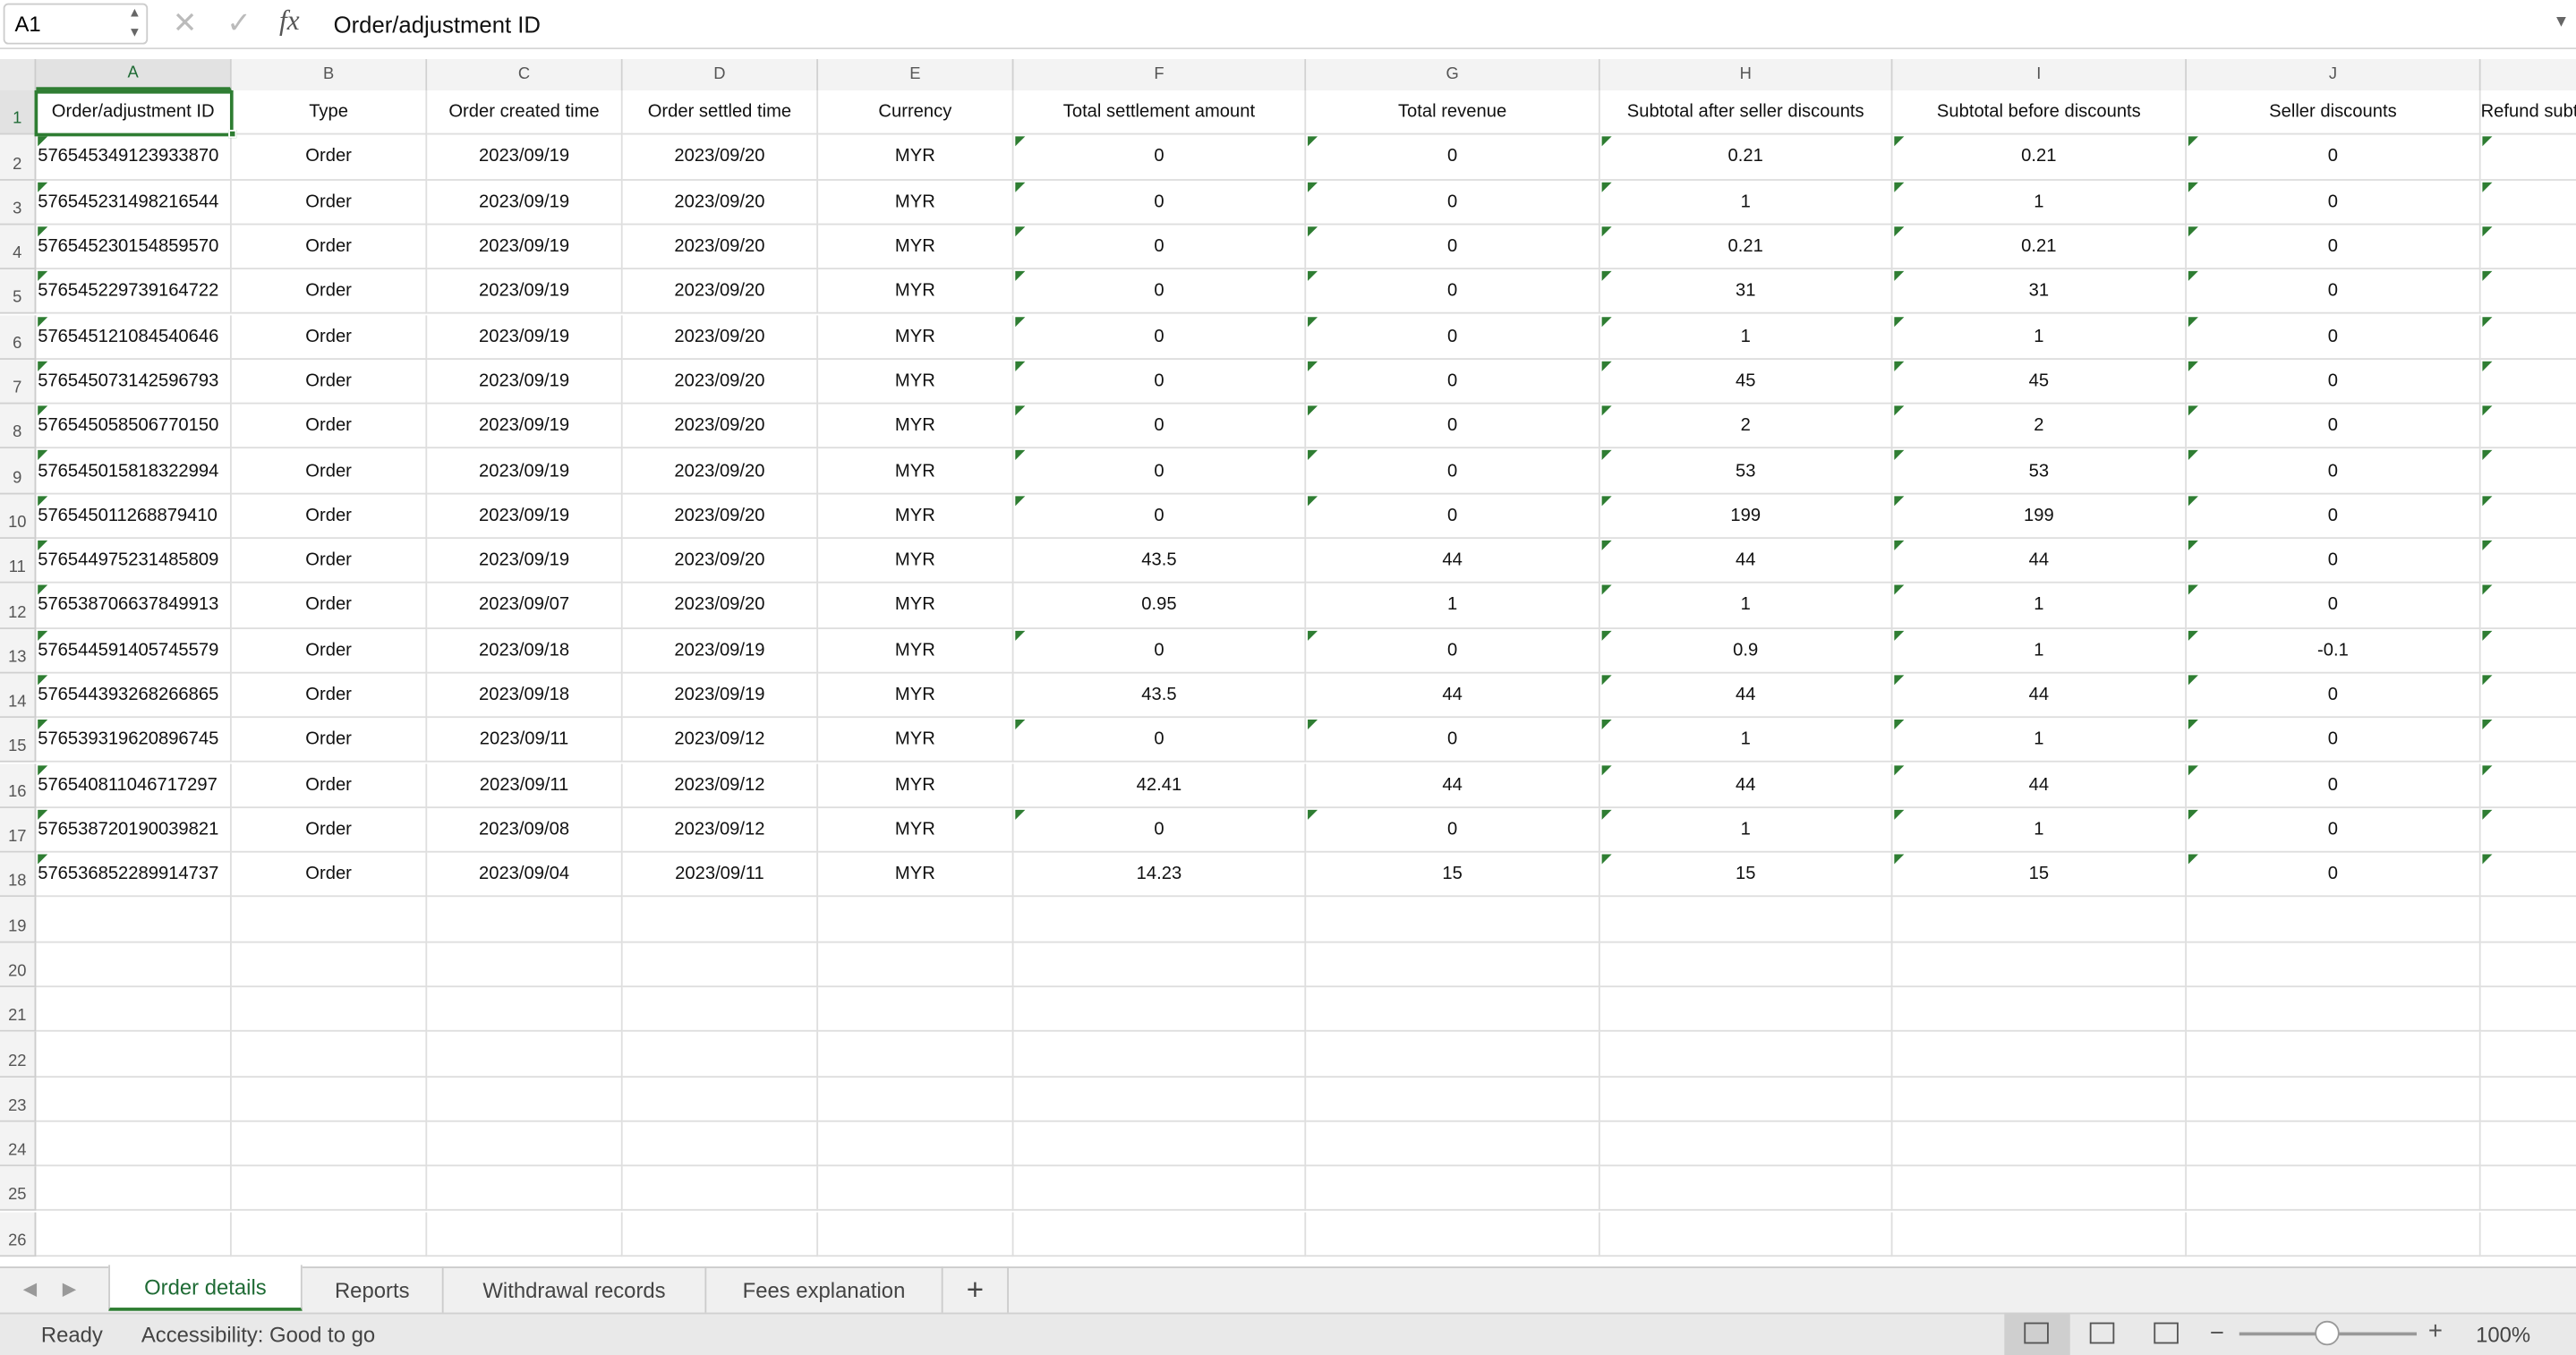 The width and height of the screenshot is (2576, 1355). What do you see at coordinates (329, 74) in the screenshot?
I see `column-header: B` at bounding box center [329, 74].